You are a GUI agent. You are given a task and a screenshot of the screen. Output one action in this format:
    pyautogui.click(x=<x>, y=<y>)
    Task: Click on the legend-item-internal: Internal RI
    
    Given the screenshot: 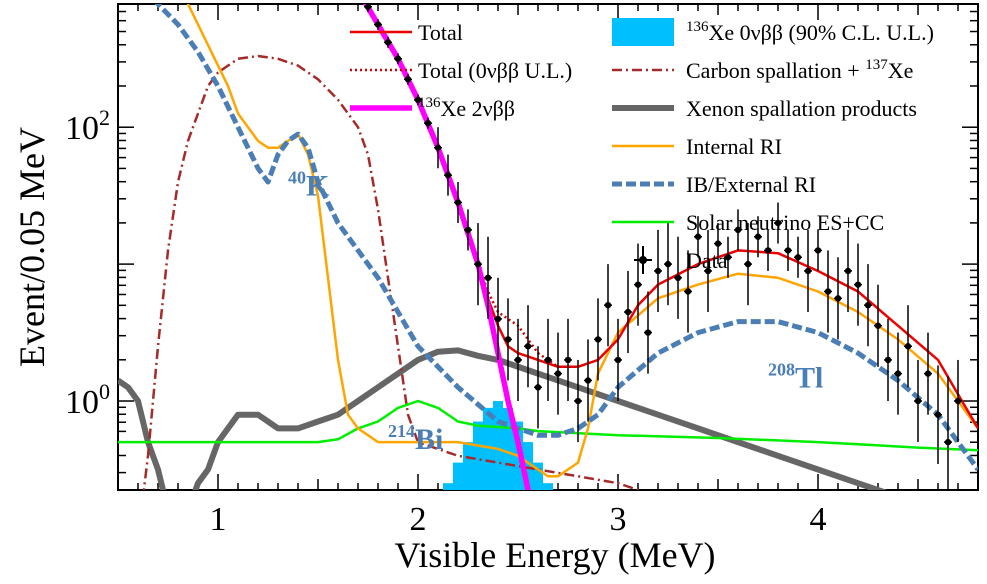 What is the action you would take?
    pyautogui.click(x=697, y=146)
    